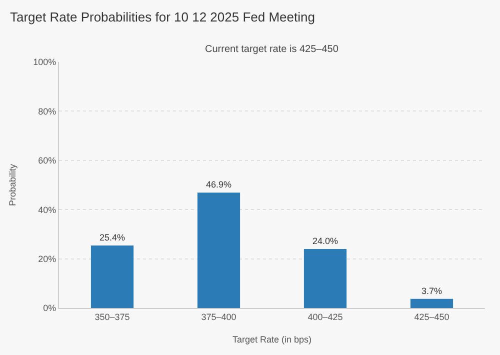  What do you see at coordinates (432, 317) in the screenshot?
I see `x-tick-label: 425–450` at bounding box center [432, 317].